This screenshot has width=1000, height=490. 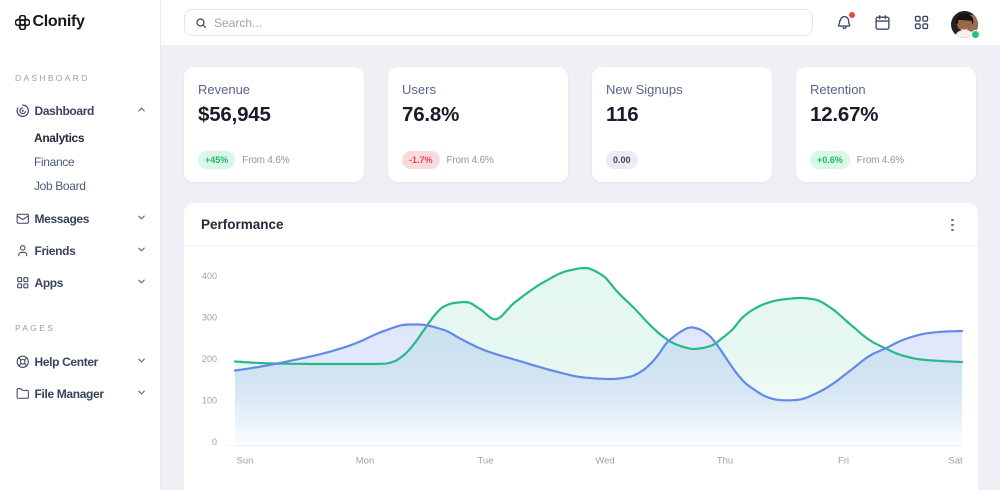 What do you see at coordinates (365, 461) in the screenshot?
I see `svg-text: Mon` at bounding box center [365, 461].